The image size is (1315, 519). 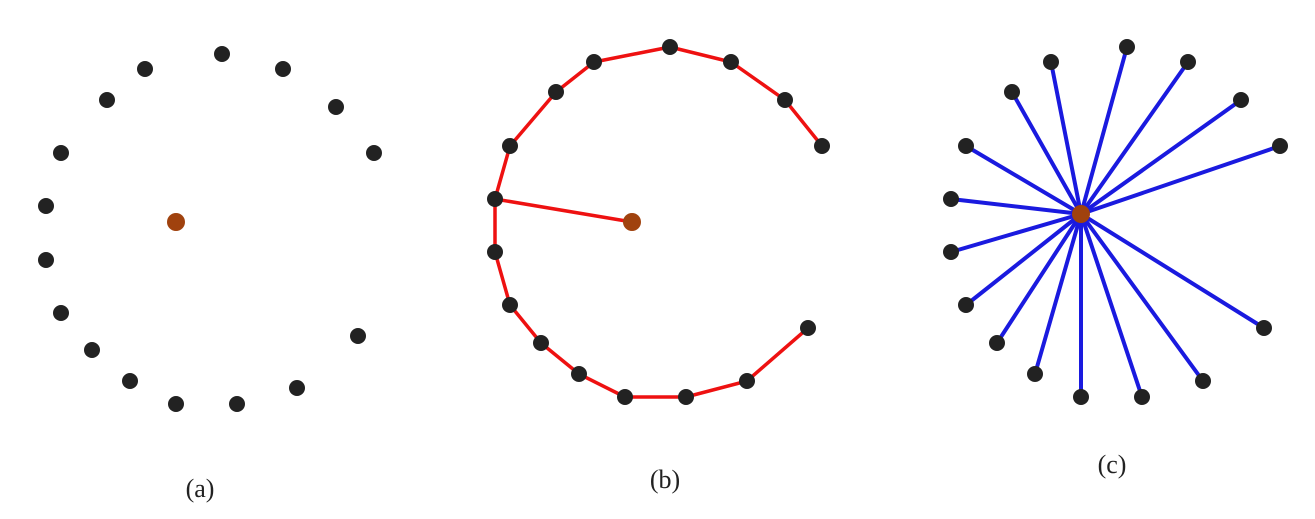 I want to click on panel-b-caption: (b), so click(x=665, y=479).